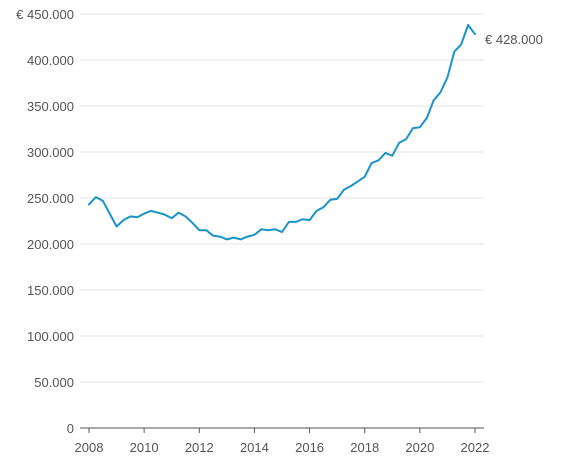 This screenshot has height=462, width=567. Describe the element at coordinates (282, 447) in the screenshot. I see `x-axis-tick-labels: 2008 2010 2012 2014 2016 2018 2020 2022` at that location.